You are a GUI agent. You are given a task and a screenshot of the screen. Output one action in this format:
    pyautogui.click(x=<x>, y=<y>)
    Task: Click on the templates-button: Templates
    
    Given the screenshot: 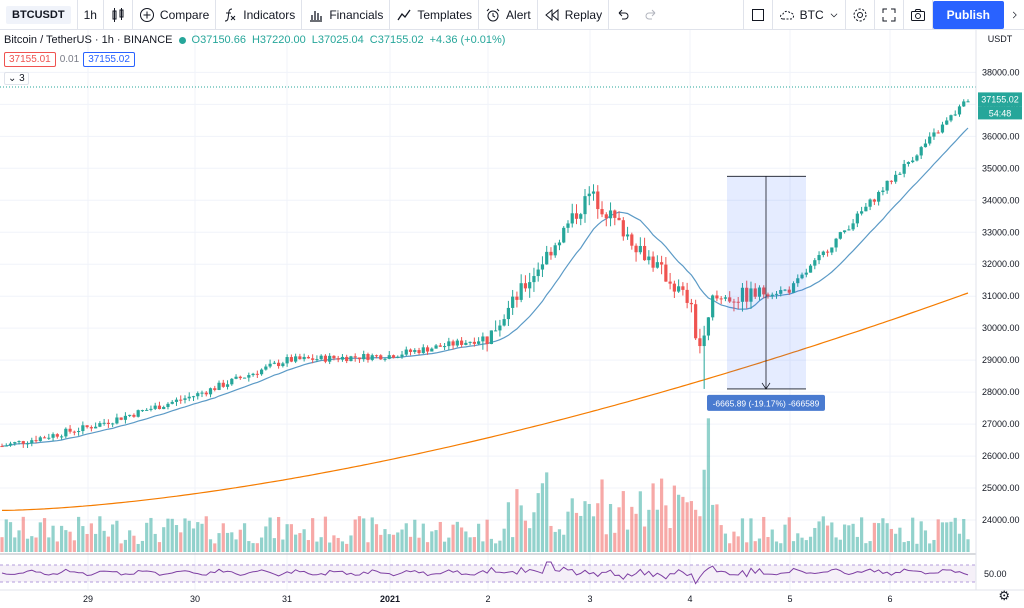 What is the action you would take?
    pyautogui.click(x=435, y=15)
    